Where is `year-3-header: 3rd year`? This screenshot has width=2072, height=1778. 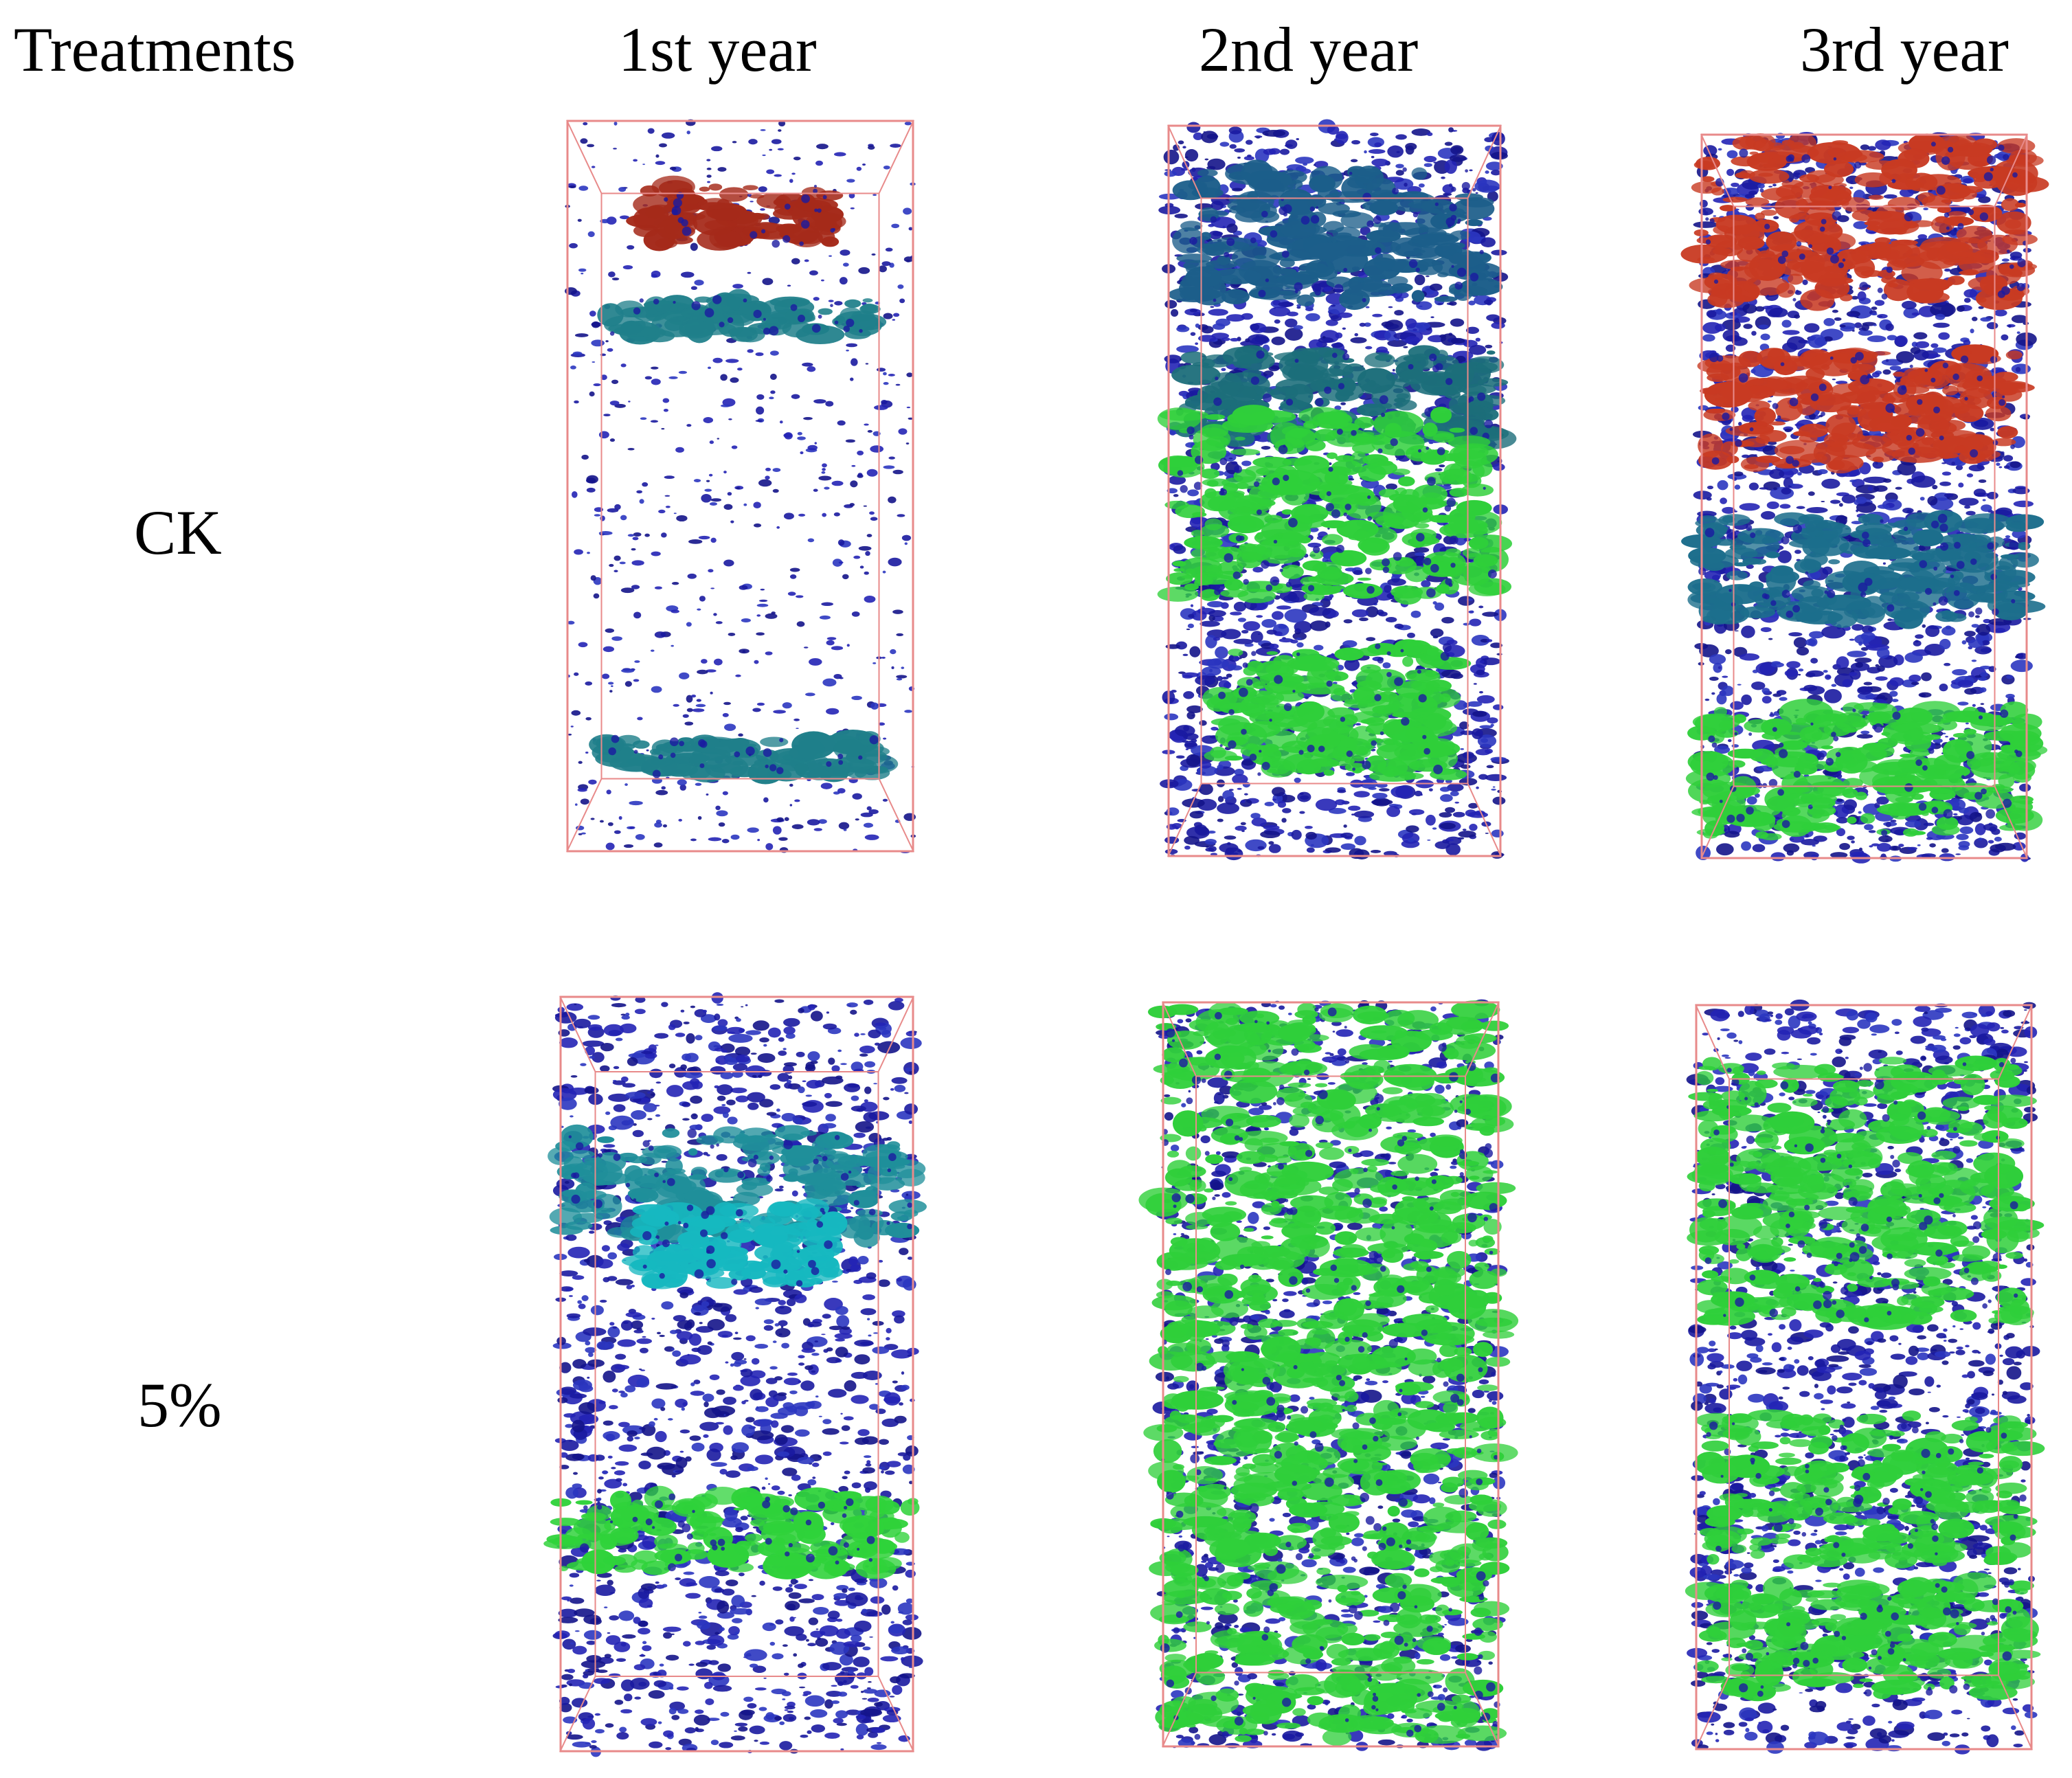
year-3-header: 3rd year is located at coordinates (1904, 50).